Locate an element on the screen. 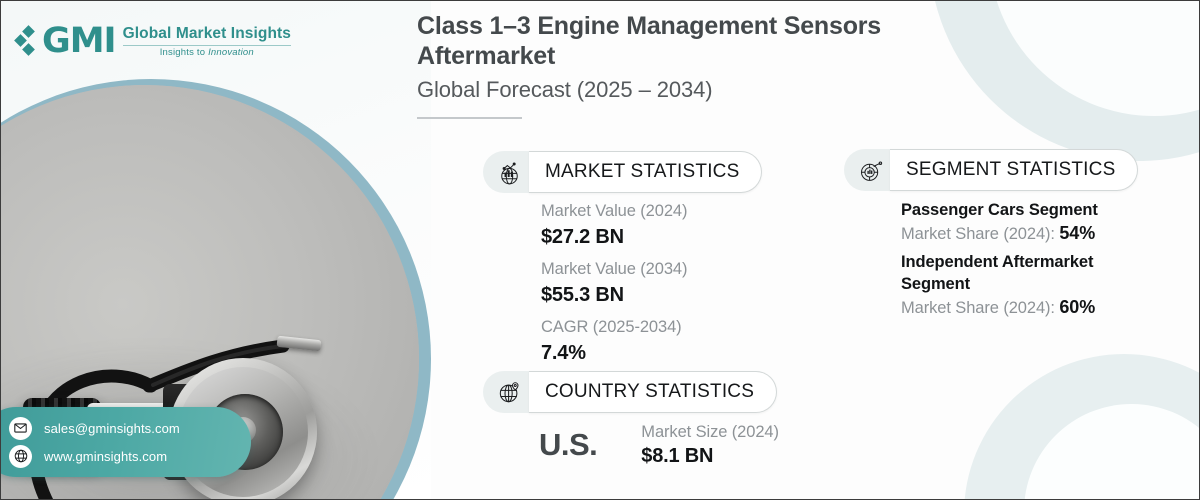 The image size is (1200, 500). country-metric: Market Size (2024) $8.1 BN is located at coordinates (710, 445).